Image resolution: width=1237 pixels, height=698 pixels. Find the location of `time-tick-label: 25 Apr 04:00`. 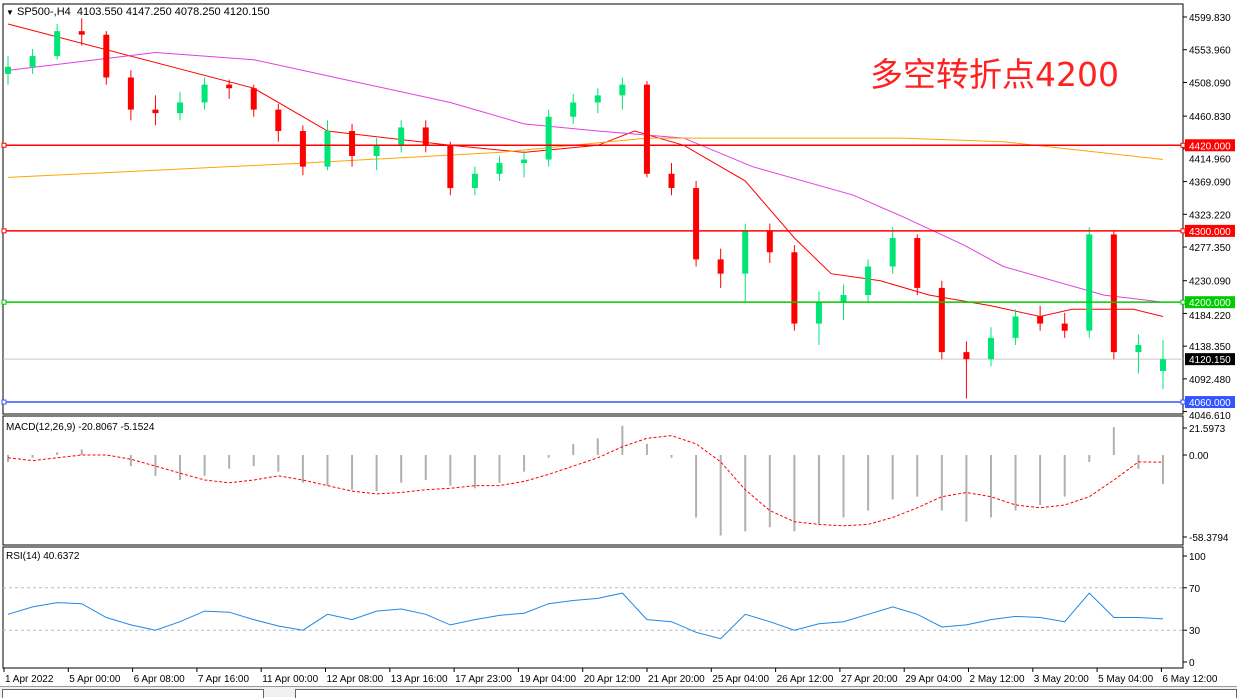

time-tick-label: 25 Apr 04:00 is located at coordinates (740, 679).